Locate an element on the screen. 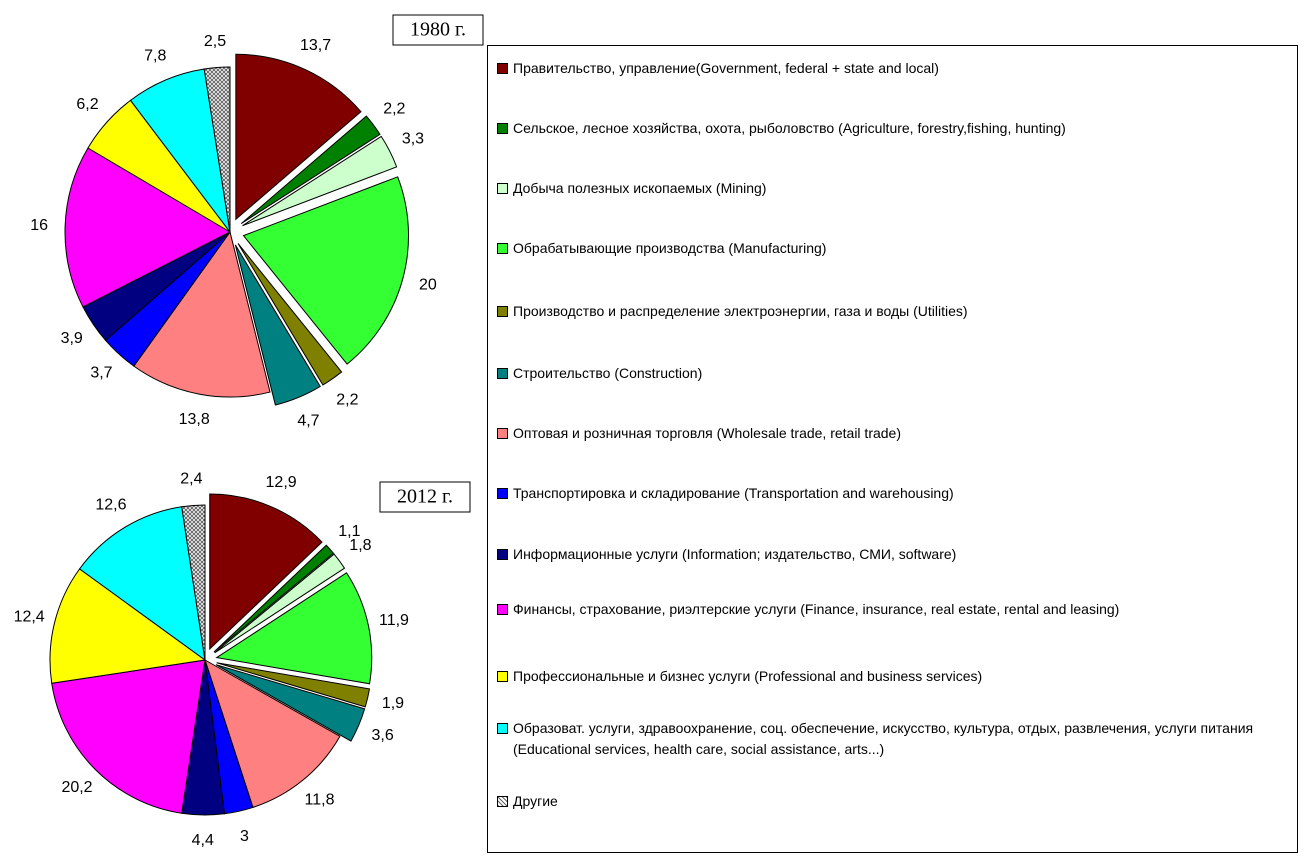 The width and height of the screenshot is (1313, 864). data-label: 2,5 is located at coordinates (215, 41).